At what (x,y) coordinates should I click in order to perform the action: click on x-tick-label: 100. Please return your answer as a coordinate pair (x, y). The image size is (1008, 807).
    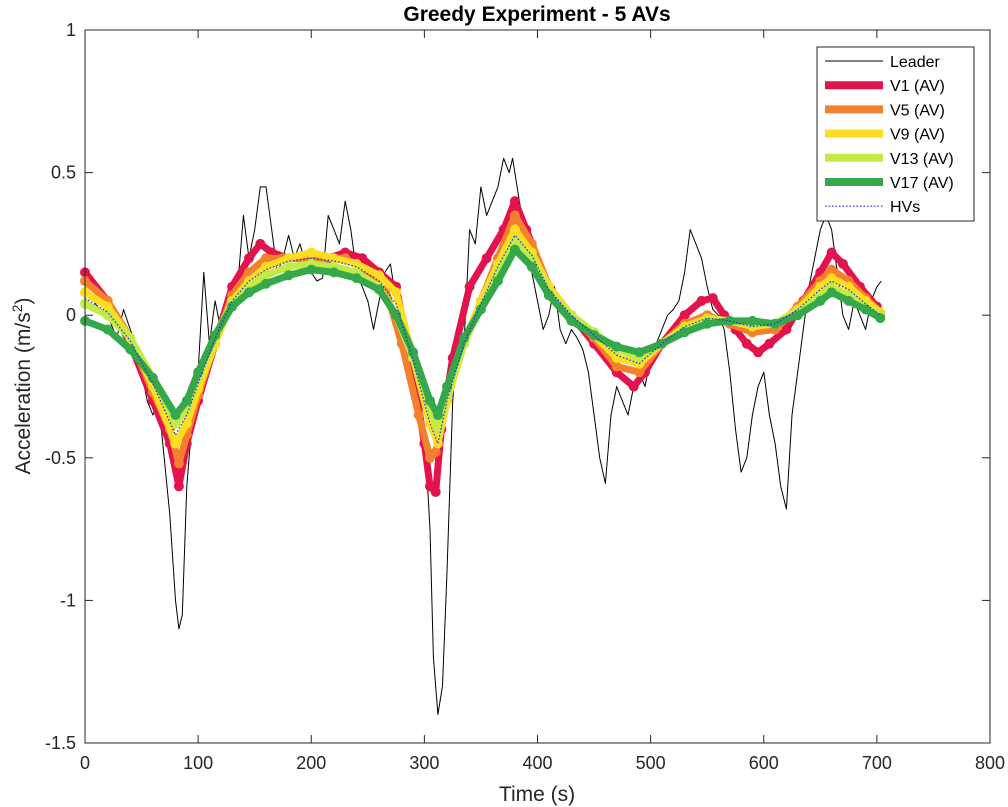
    Looking at the image, I should click on (198, 763).